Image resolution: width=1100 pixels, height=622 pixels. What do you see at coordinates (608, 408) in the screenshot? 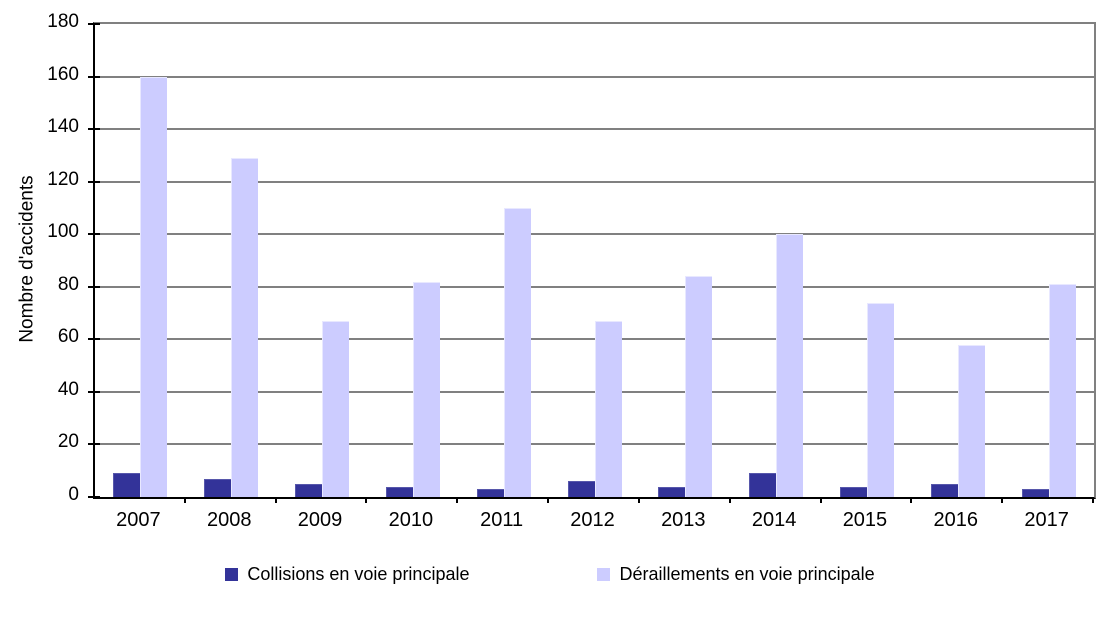
I see `bar-deraillements-2012` at bounding box center [608, 408].